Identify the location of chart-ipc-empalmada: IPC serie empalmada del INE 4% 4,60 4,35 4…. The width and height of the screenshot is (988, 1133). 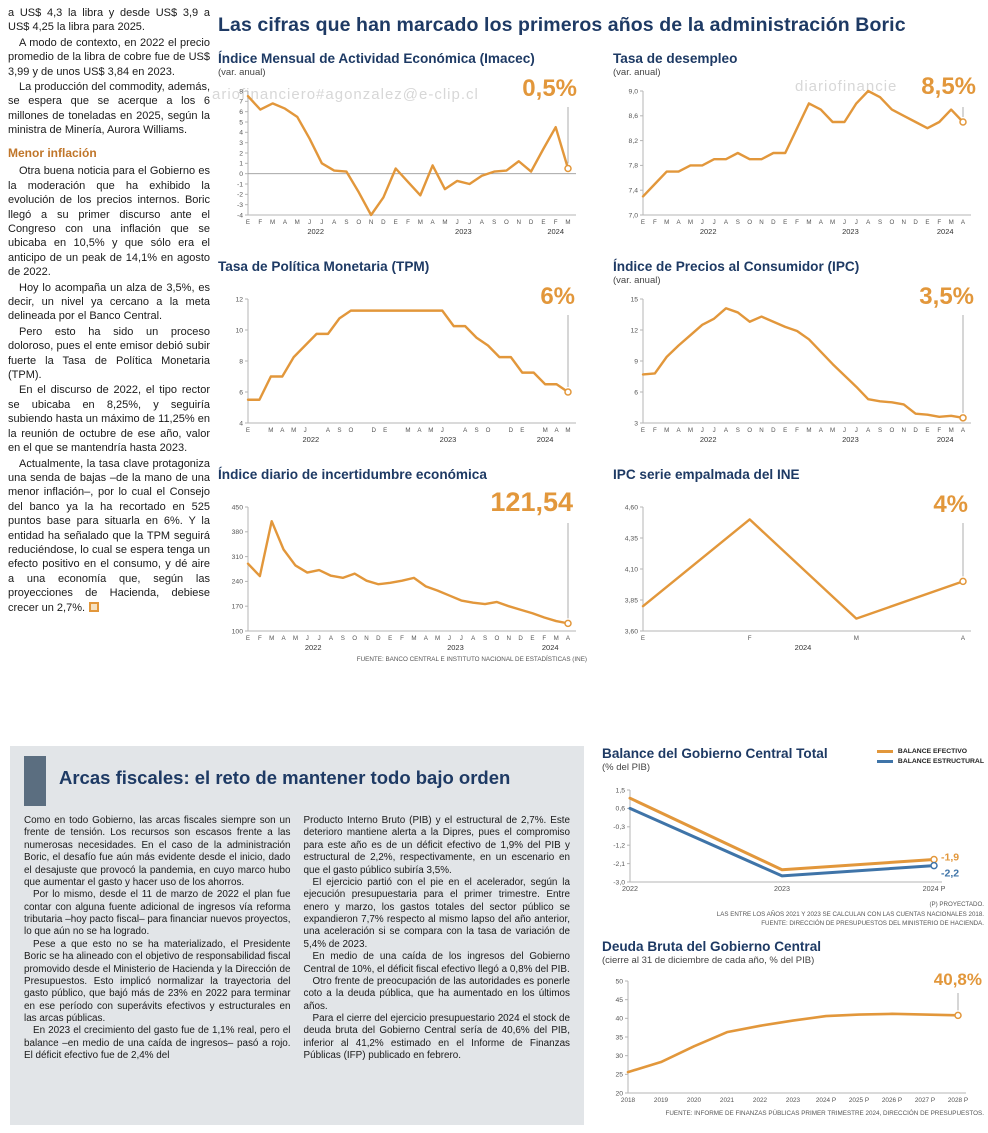
(797, 565).